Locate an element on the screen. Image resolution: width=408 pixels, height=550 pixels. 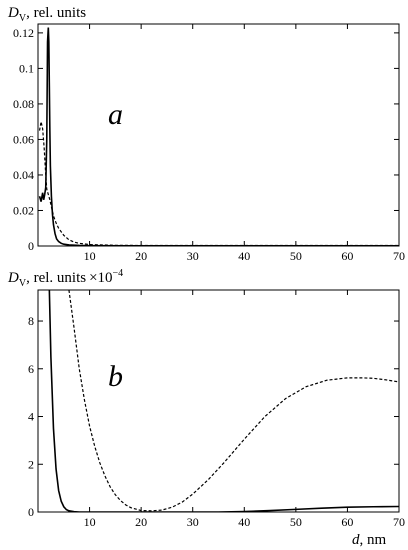
panel-a-xtick-label-60: 60 is located at coordinates (347, 256).